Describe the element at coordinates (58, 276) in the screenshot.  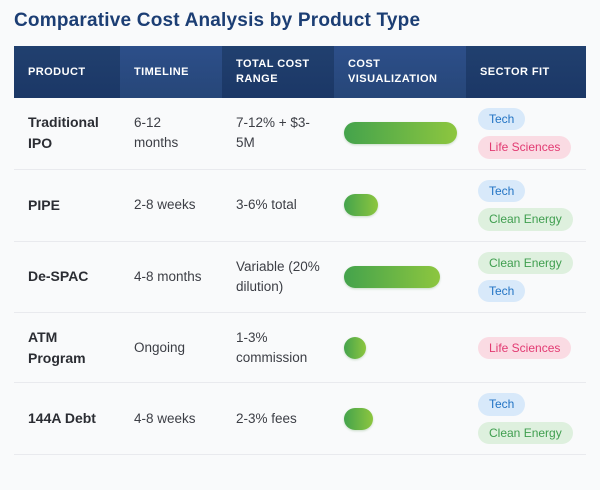
I see `product-cell: De-SPAC` at that location.